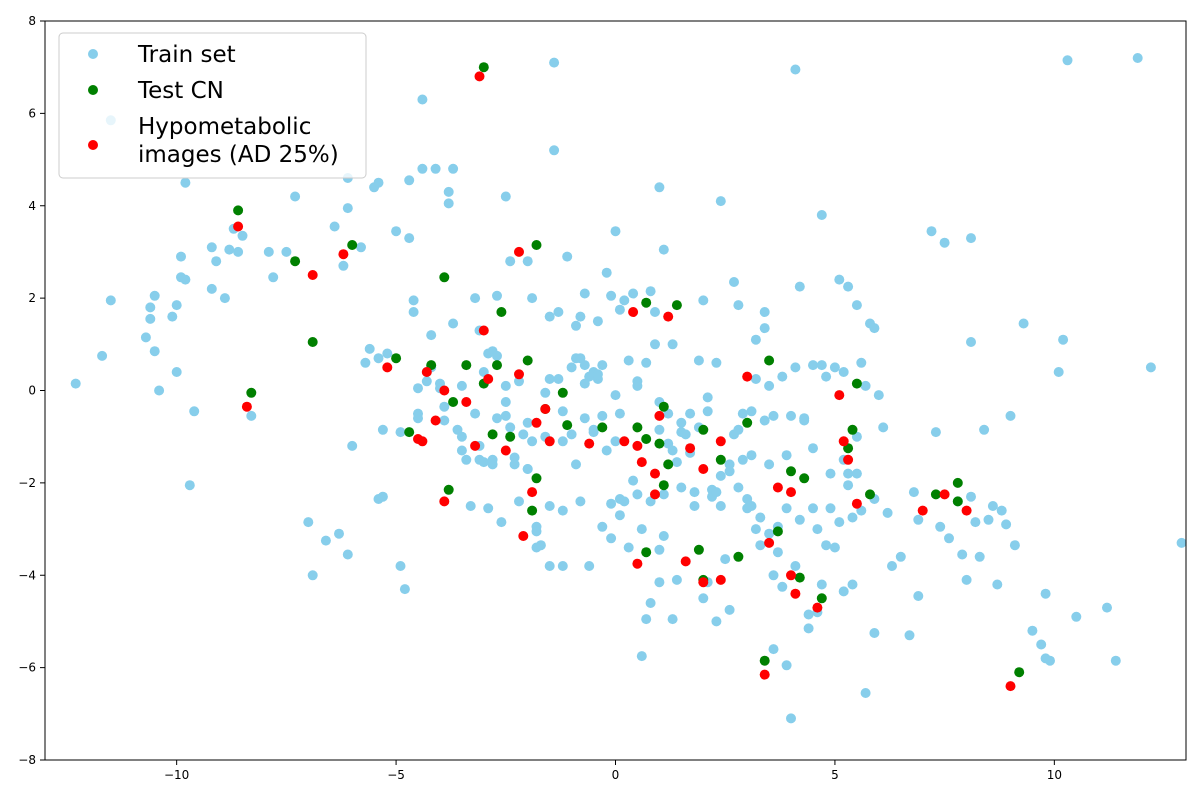  What do you see at coordinates (186, 55) in the screenshot?
I see `legend-label: Train set` at bounding box center [186, 55].